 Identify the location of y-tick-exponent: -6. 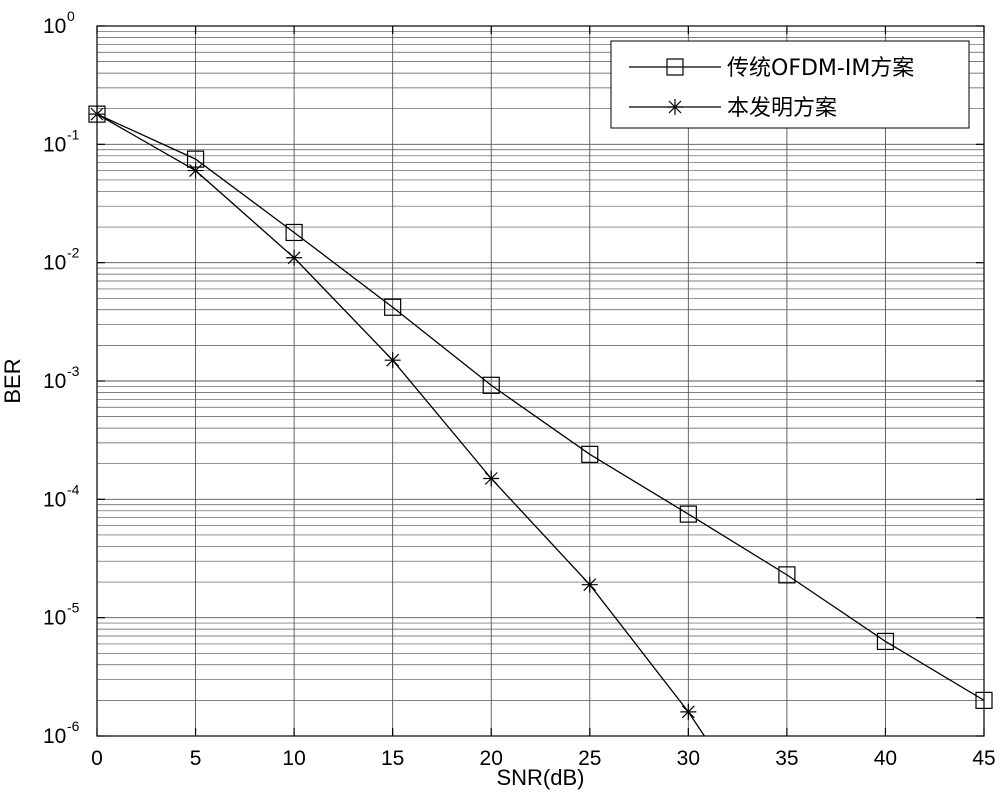
(73, 726).